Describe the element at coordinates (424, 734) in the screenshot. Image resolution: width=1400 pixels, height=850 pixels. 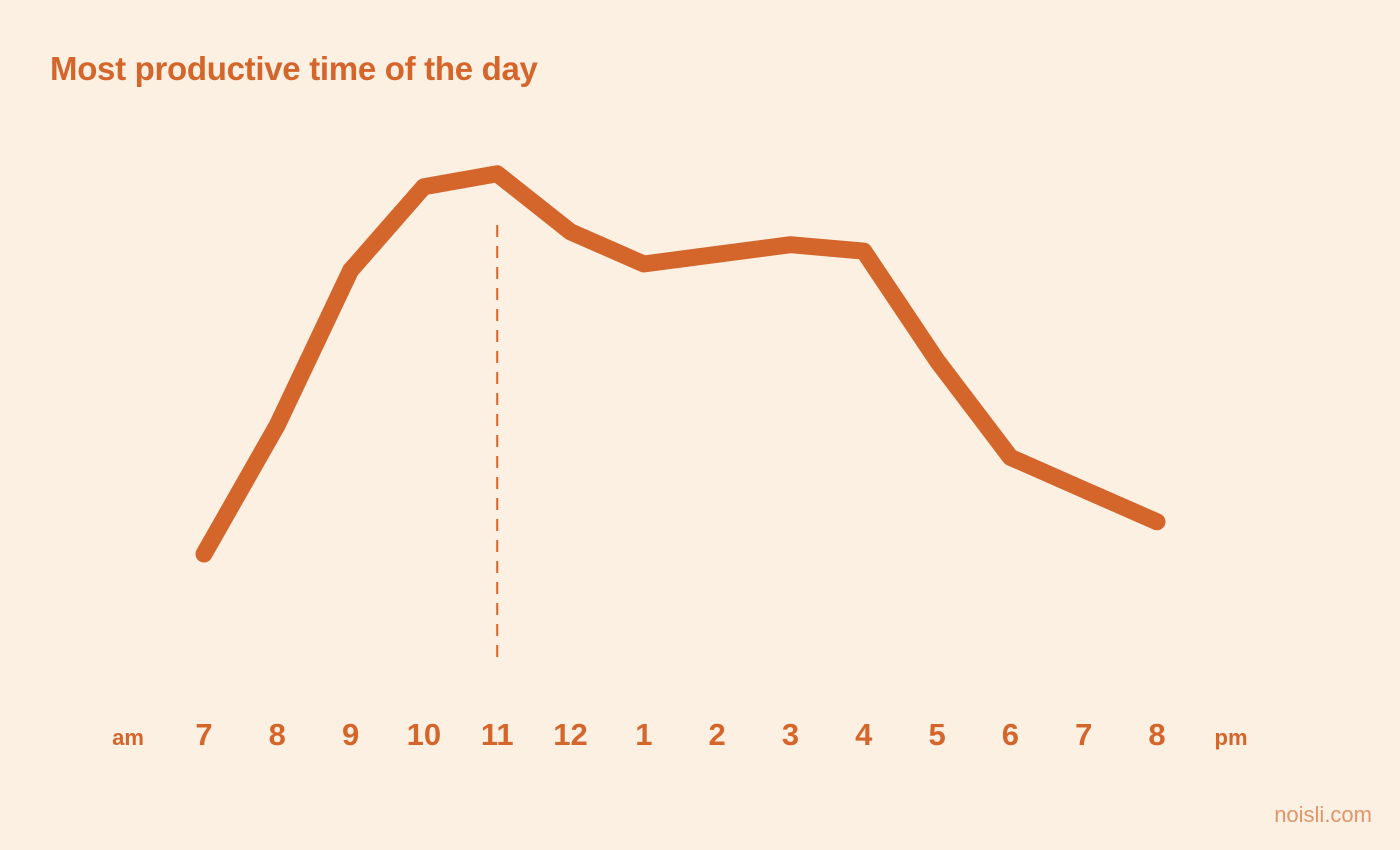
I see `x-tick-label: 10` at that location.